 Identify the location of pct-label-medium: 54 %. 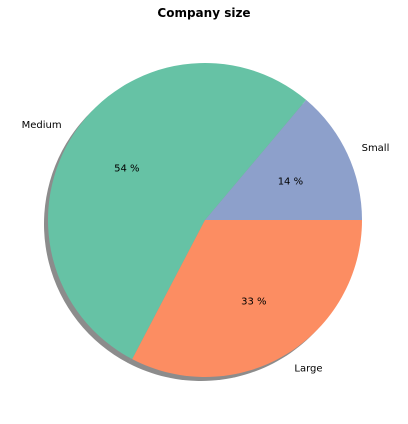
(126, 169).